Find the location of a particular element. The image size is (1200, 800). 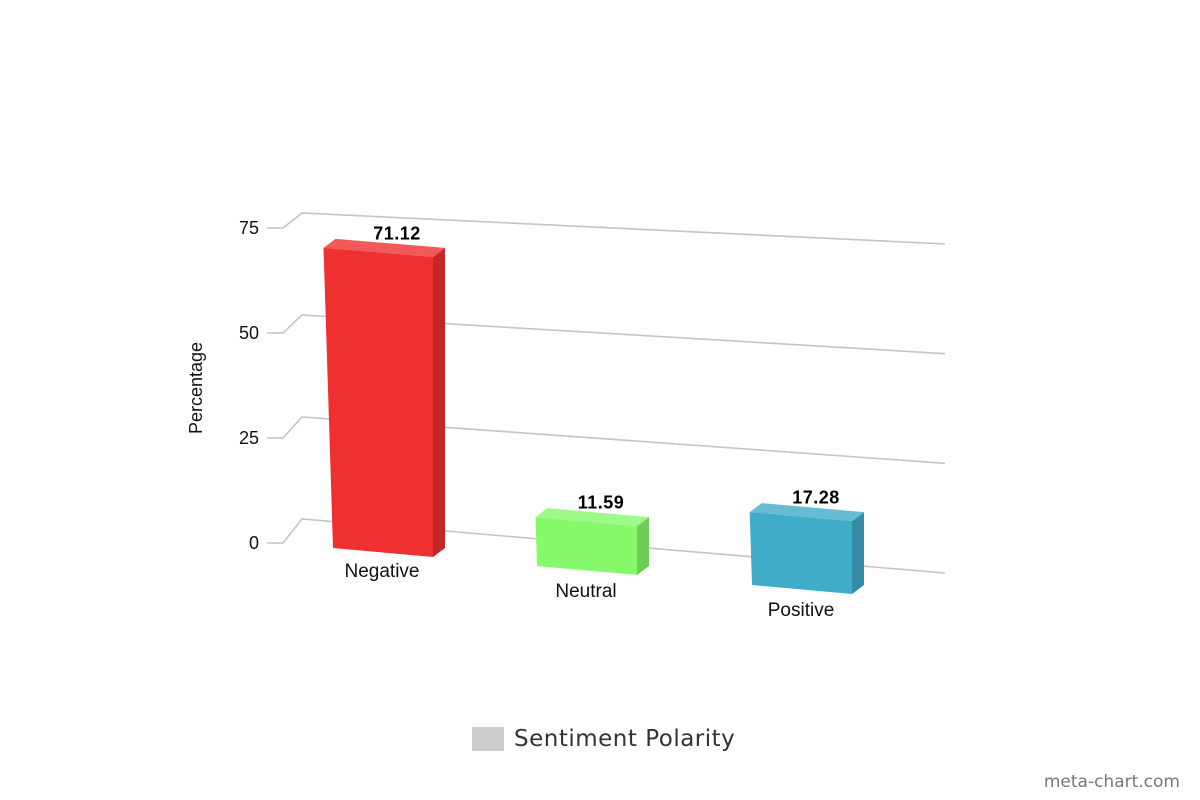

bar-neutral is located at coordinates (592, 541).